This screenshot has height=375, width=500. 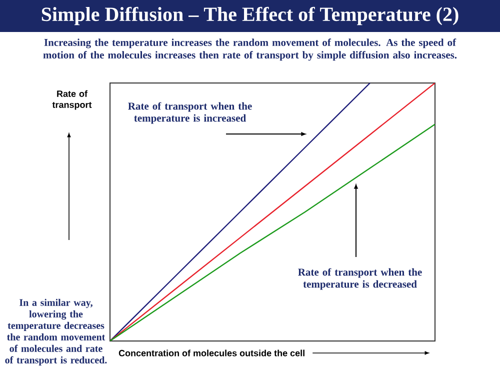 What do you see at coordinates (250, 16) in the screenshot?
I see `chart-title: Simple Diffusion – The Effect of Temperature (2)` at bounding box center [250, 16].